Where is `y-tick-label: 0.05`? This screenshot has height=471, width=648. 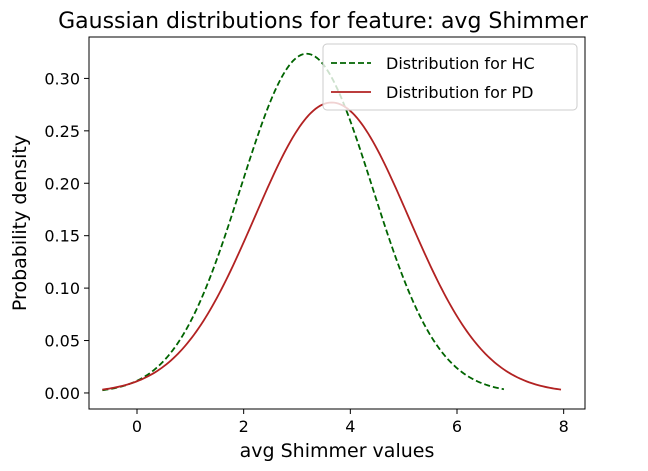 y-tick-label: 0.05 is located at coordinates (62, 341).